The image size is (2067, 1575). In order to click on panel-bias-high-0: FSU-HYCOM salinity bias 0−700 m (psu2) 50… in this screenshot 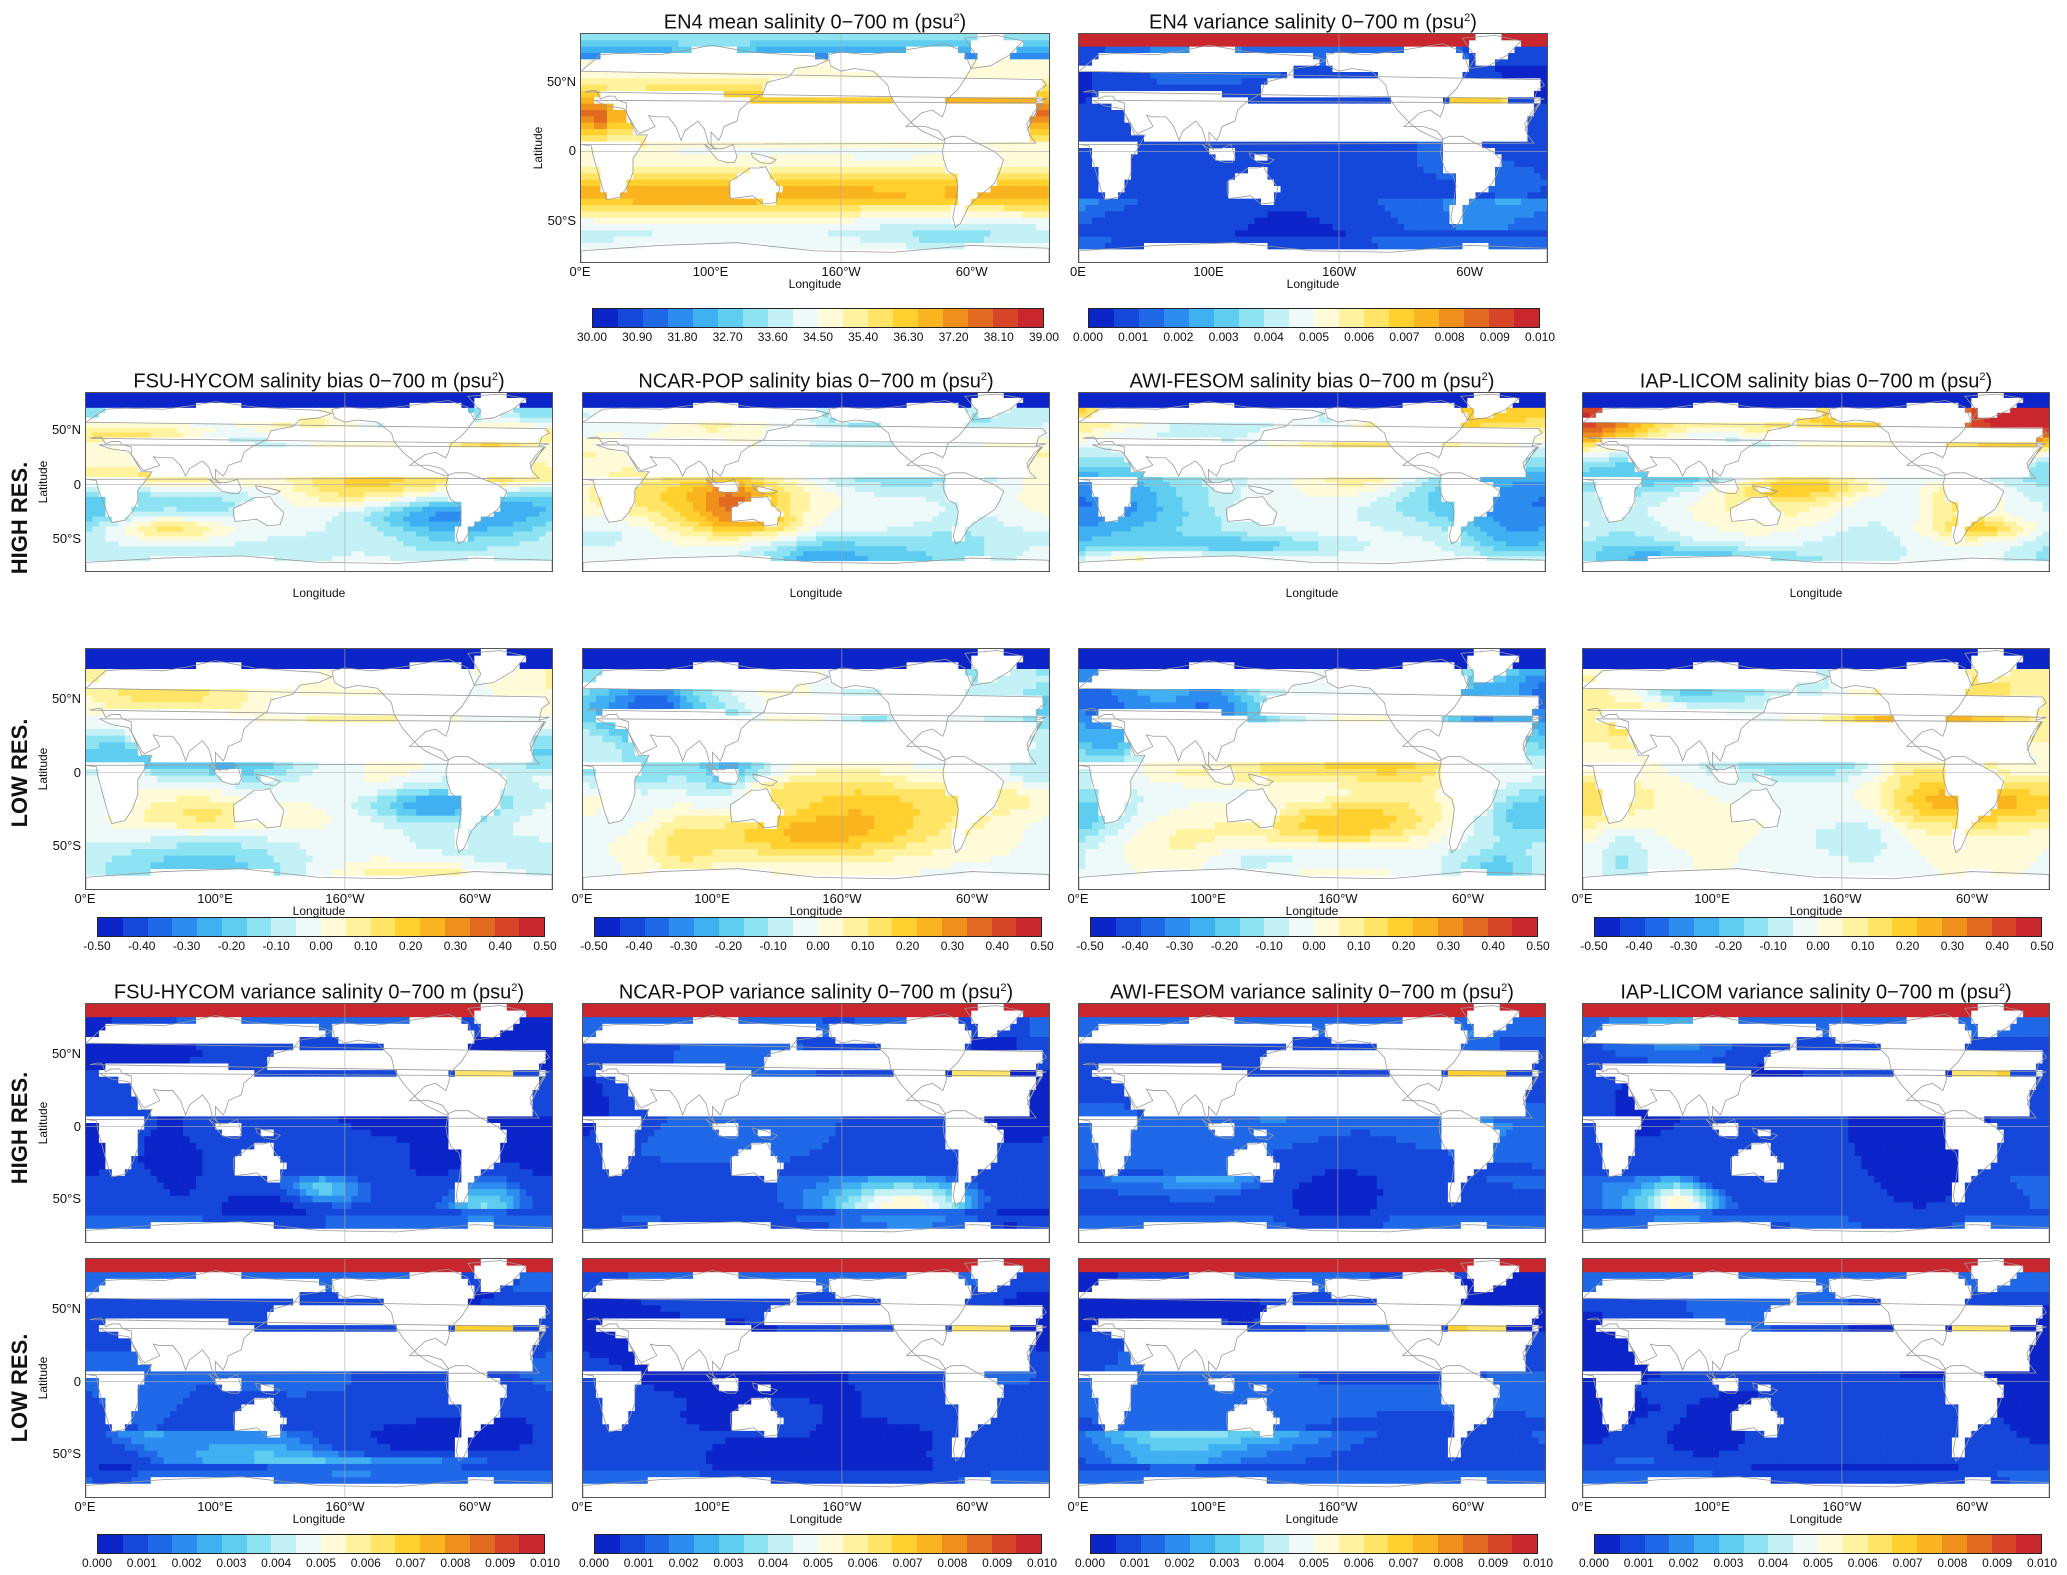, I will do `click(299, 494)`.